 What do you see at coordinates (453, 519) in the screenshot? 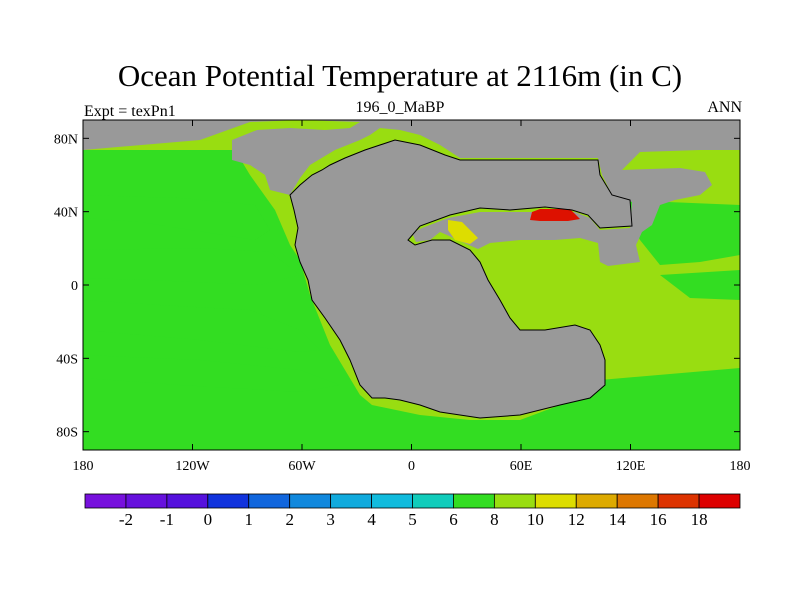
I see `colorbar-label: 6` at bounding box center [453, 519].